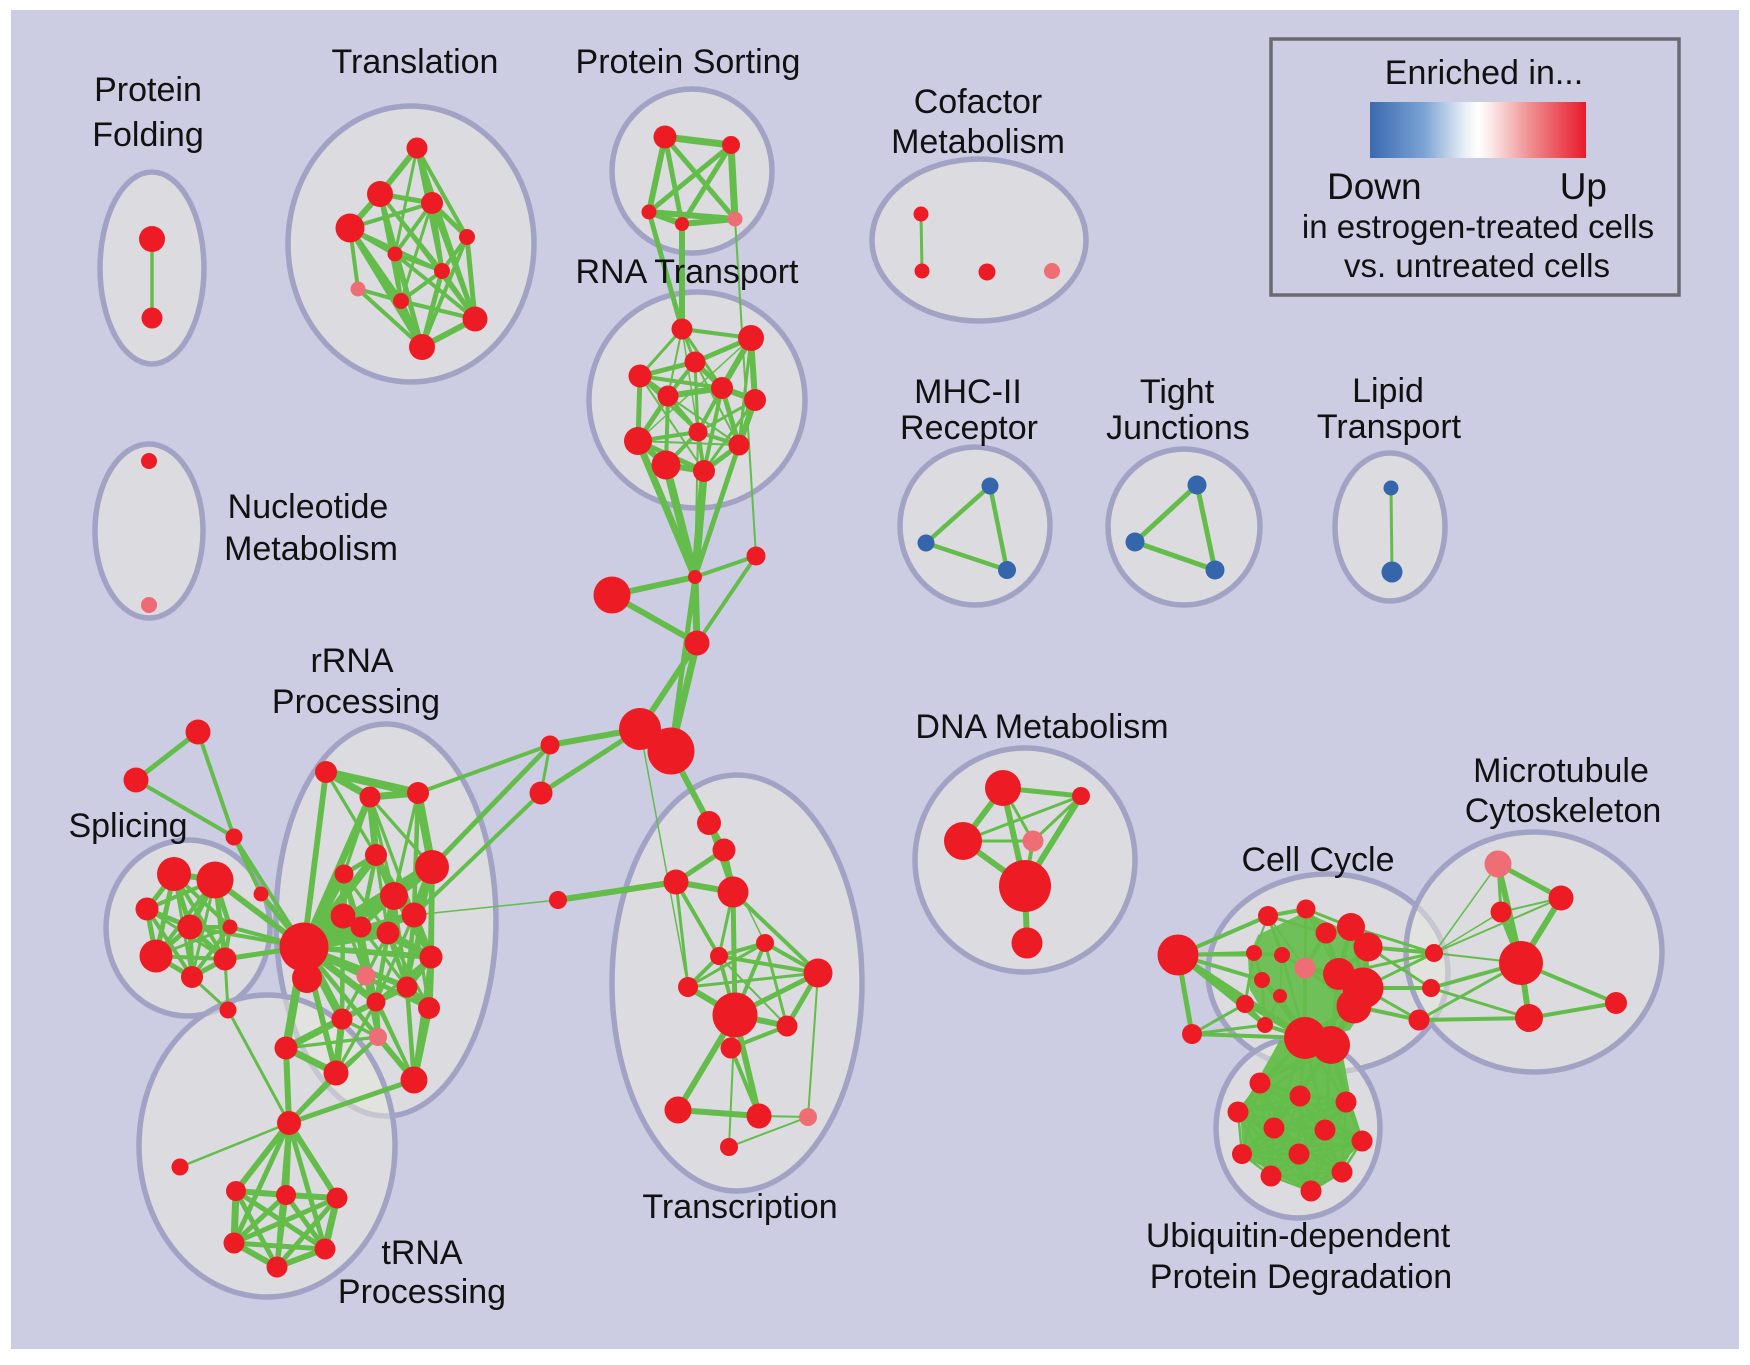  What do you see at coordinates (308, 507) in the screenshot?
I see `svg-text: Nucleotide` at bounding box center [308, 507].